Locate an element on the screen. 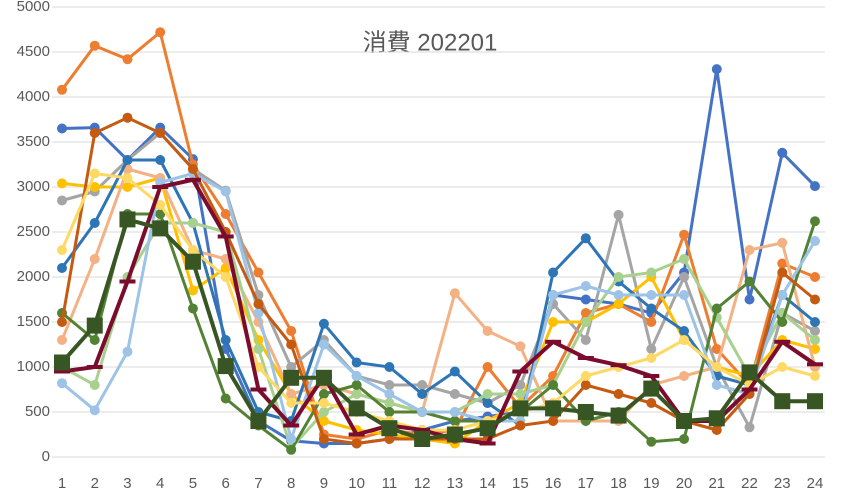 The height and width of the screenshot is (496, 845). y-tick-label: 5000 is located at coordinates (33, 7).